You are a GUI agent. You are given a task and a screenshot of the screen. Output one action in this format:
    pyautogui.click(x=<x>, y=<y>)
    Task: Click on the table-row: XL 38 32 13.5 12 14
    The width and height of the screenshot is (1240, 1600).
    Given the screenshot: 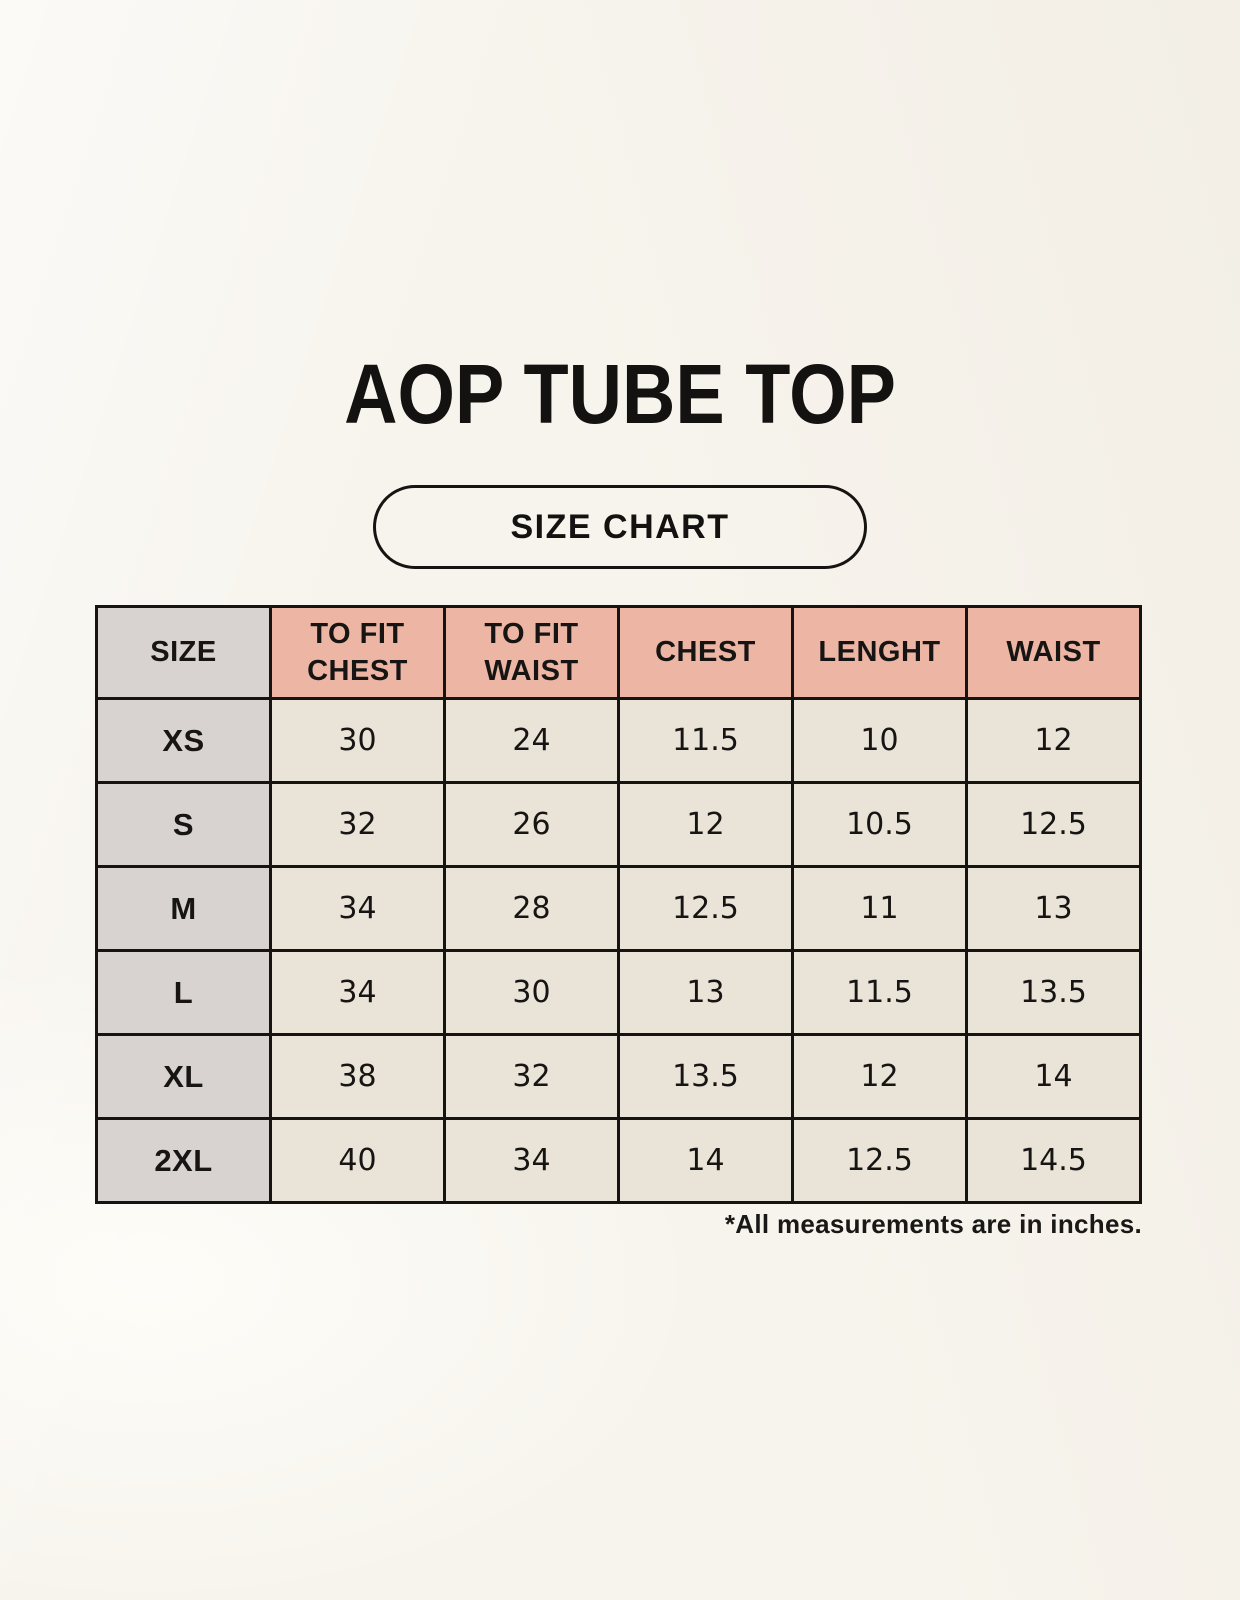 What is the action you would take?
    pyautogui.click(x=618, y=1076)
    